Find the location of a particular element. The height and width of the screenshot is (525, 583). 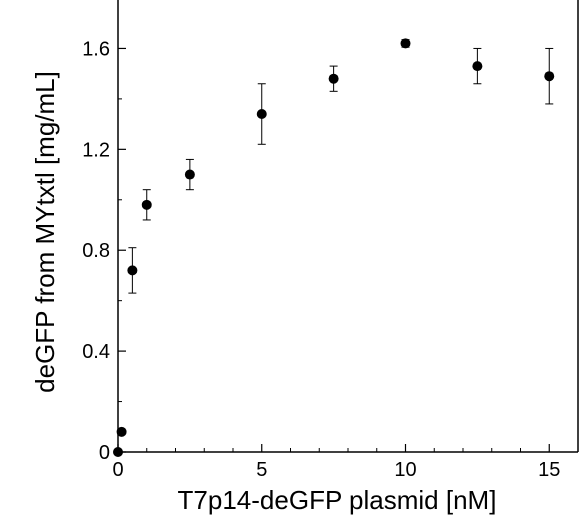

y-tick-label: 1.6 is located at coordinates (96, 49).